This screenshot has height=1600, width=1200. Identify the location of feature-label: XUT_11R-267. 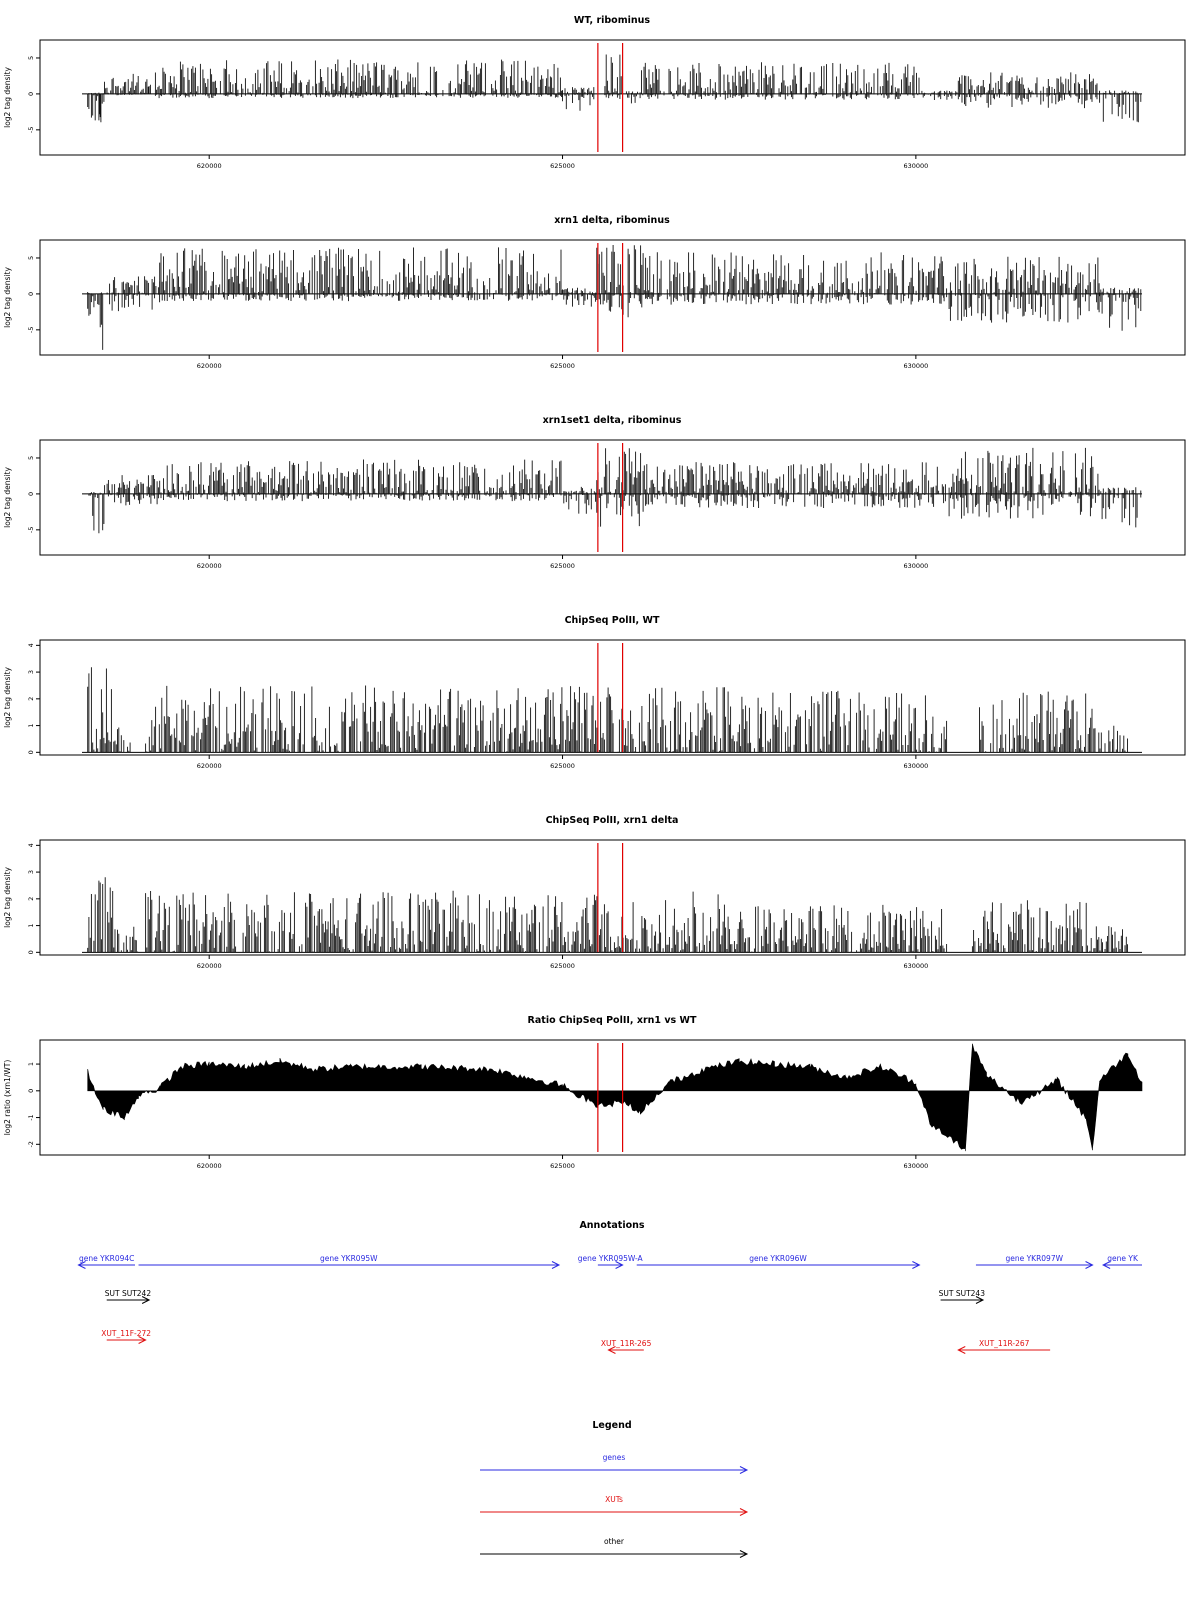
(1004, 1343).